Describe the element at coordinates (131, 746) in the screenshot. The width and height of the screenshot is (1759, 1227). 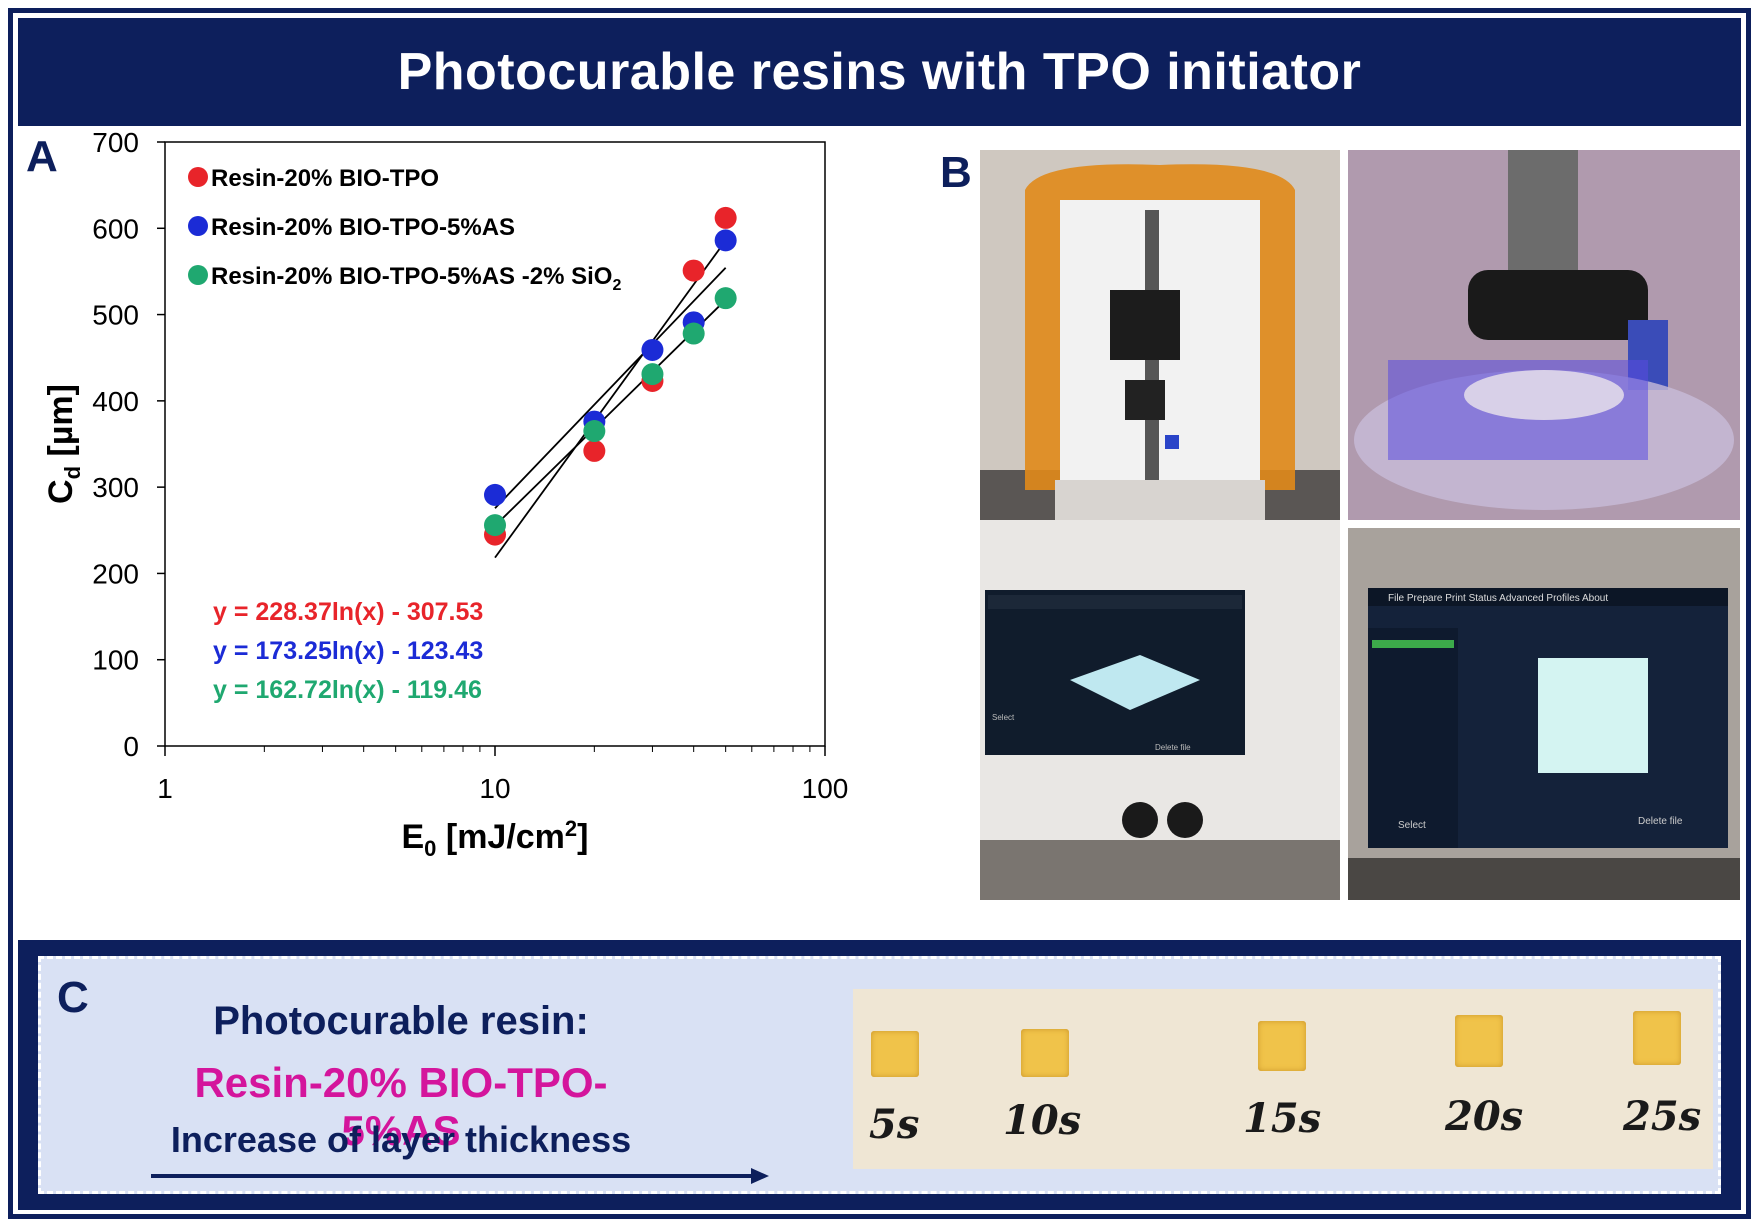
I see `y-tick-label: 0` at that location.